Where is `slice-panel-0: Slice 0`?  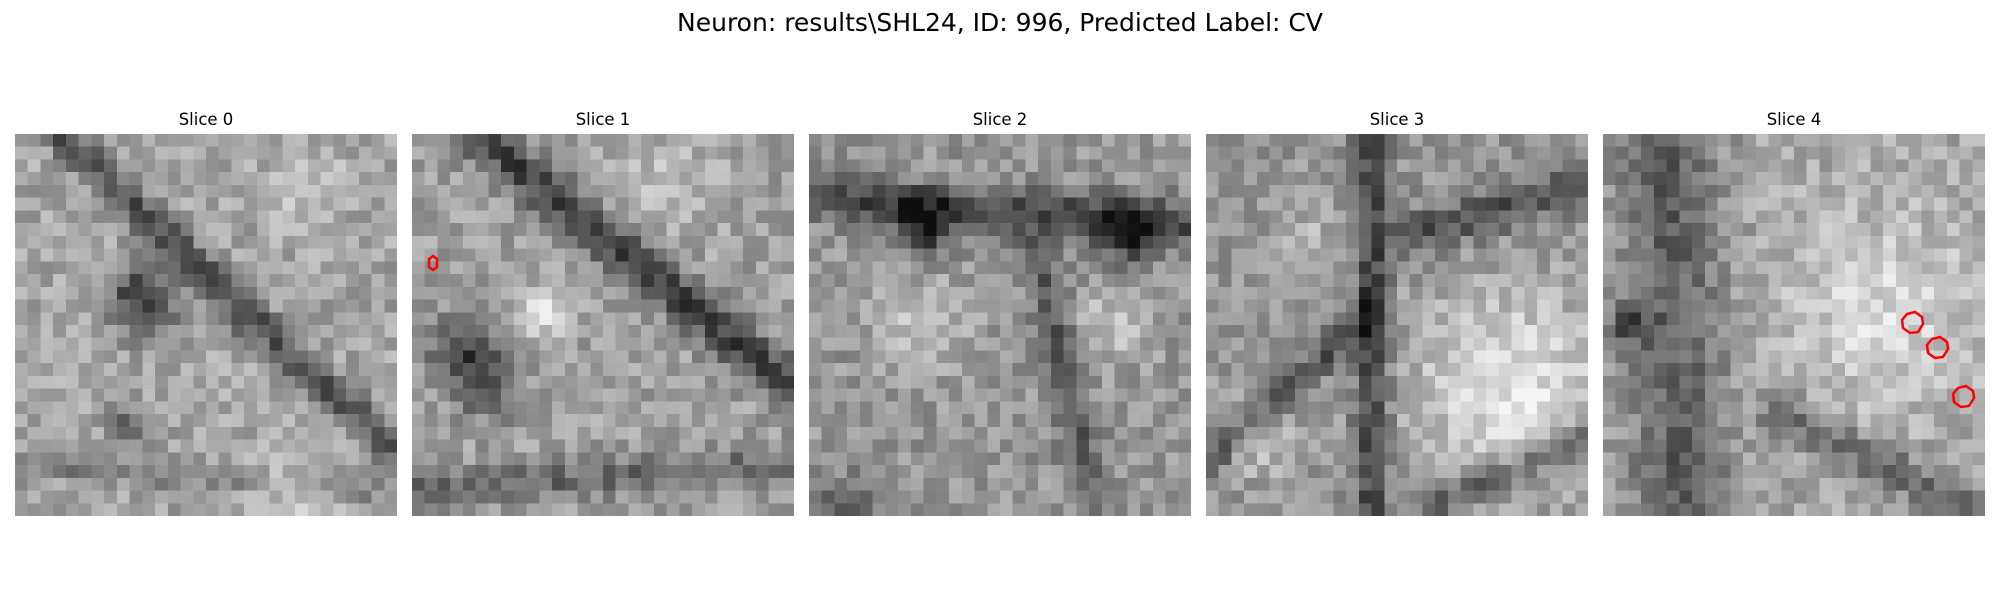
slice-panel-0: Slice 0 is located at coordinates (206, 312).